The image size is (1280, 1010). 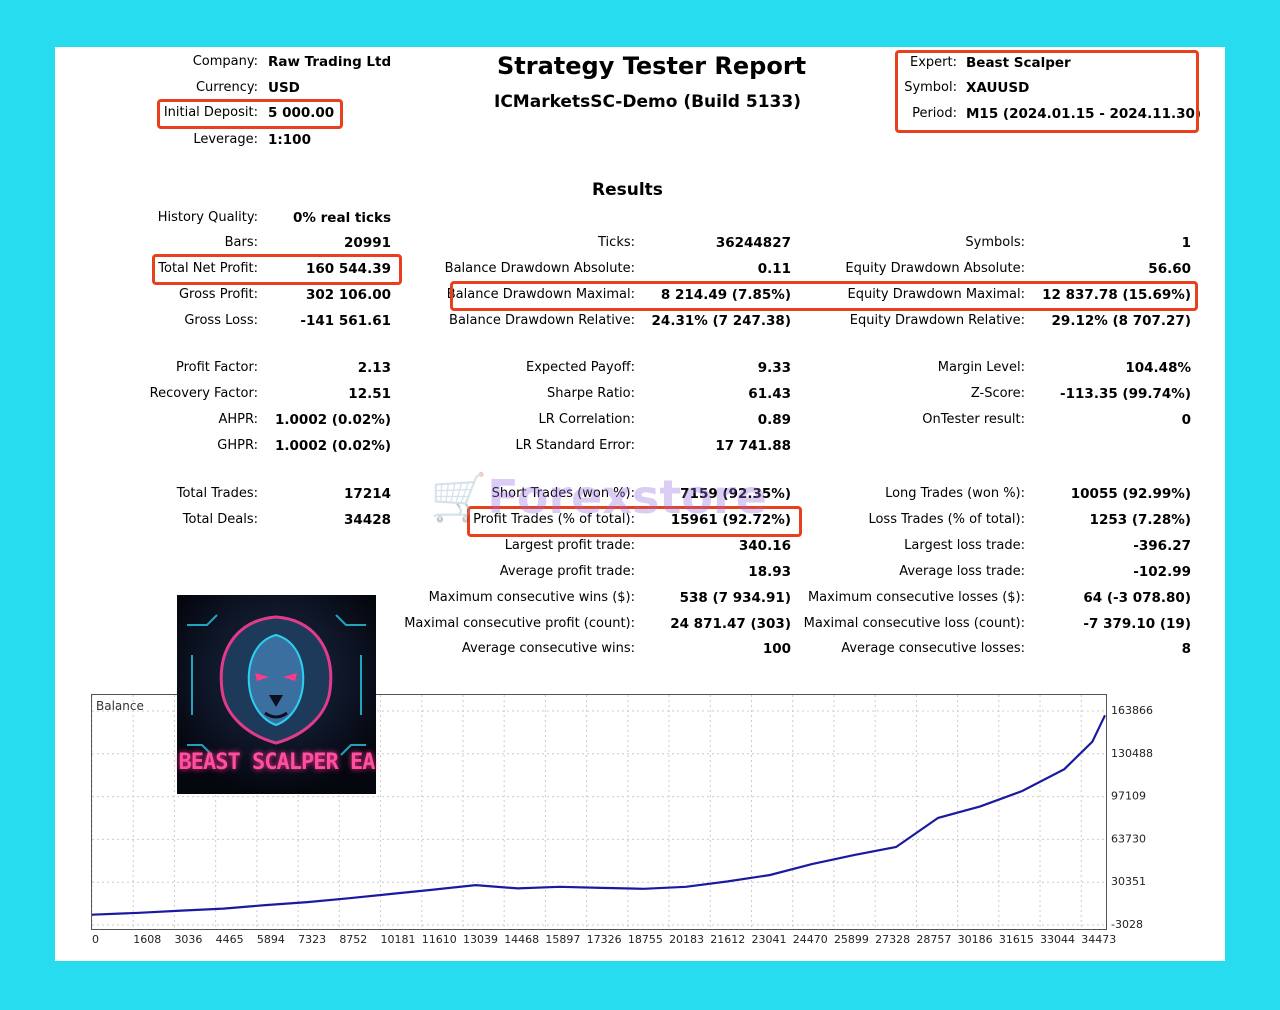 I want to click on max-consec-wins-value: 538 (7 934.91), so click(x=735, y=598).